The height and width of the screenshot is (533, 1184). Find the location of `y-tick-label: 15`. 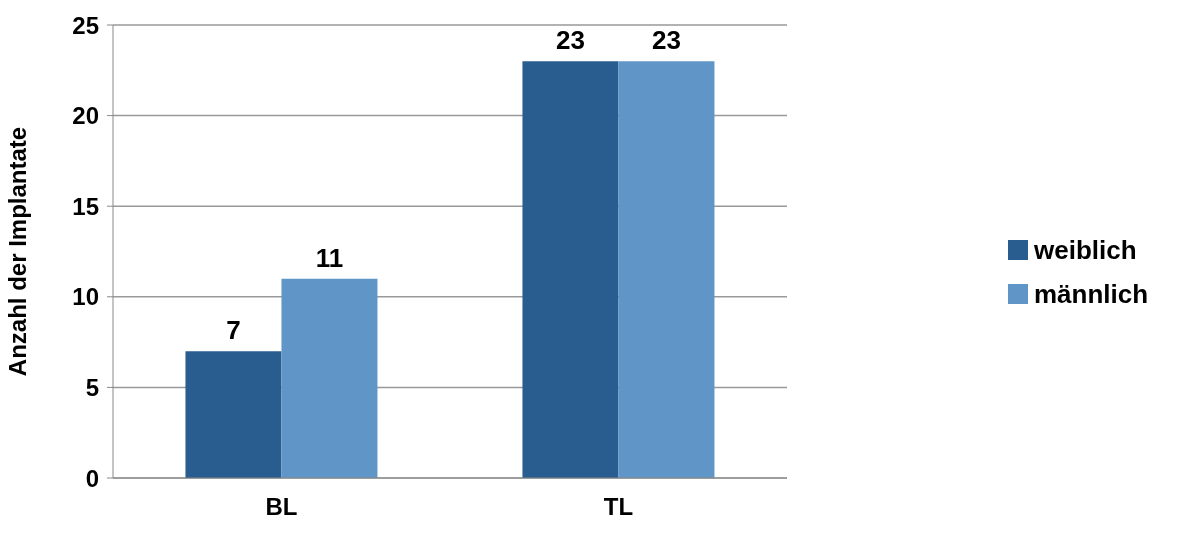

y-tick-label: 15 is located at coordinates (85, 206).